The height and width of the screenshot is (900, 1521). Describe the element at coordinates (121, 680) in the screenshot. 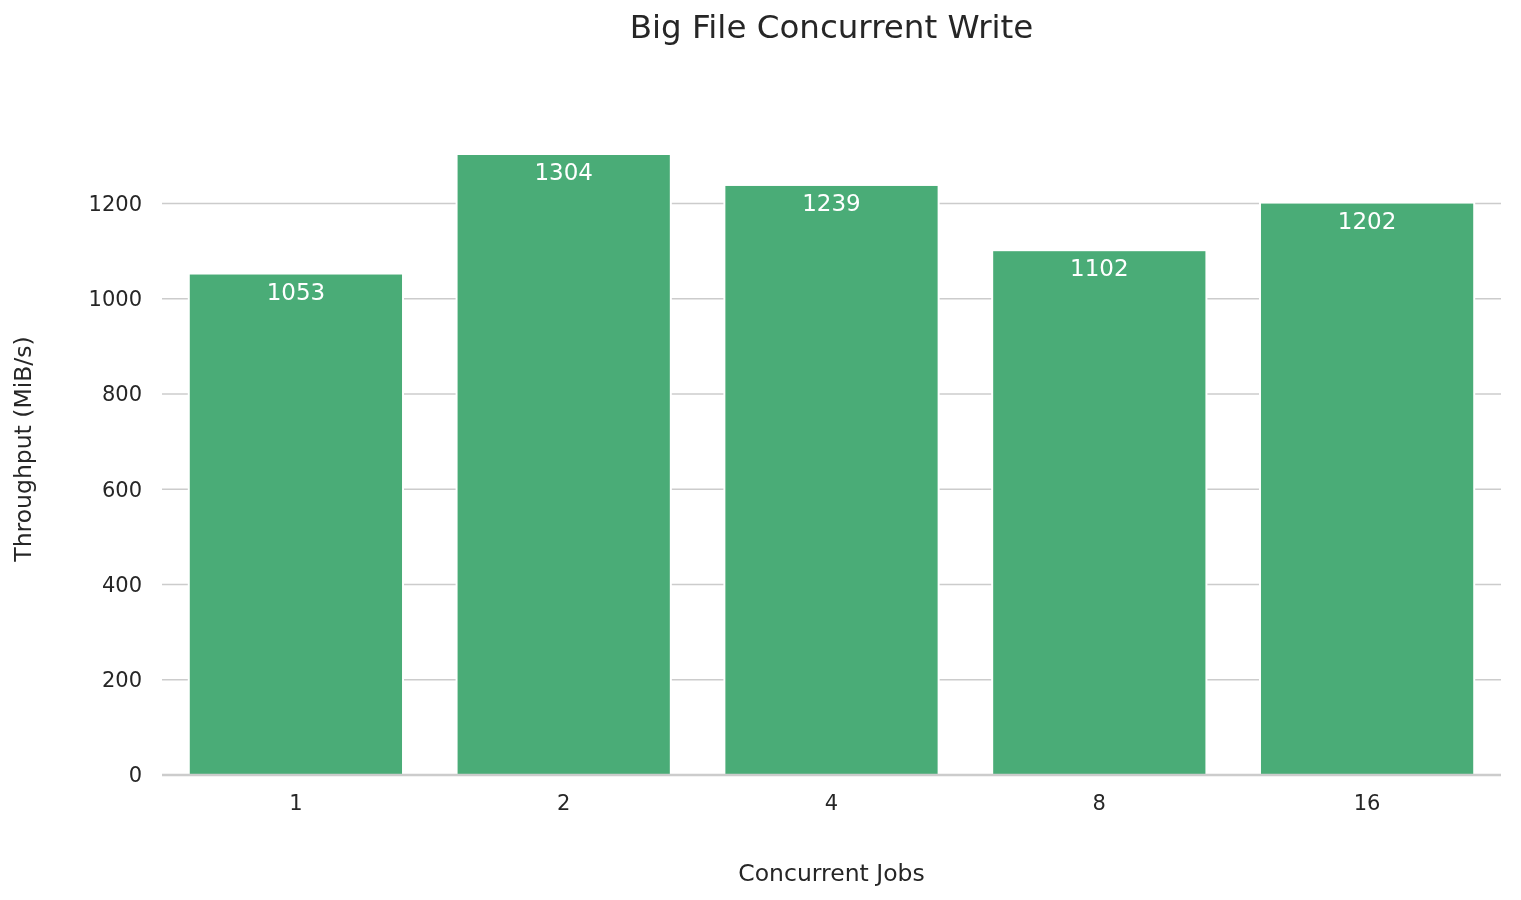

I see `y-tick-label: 200` at that location.